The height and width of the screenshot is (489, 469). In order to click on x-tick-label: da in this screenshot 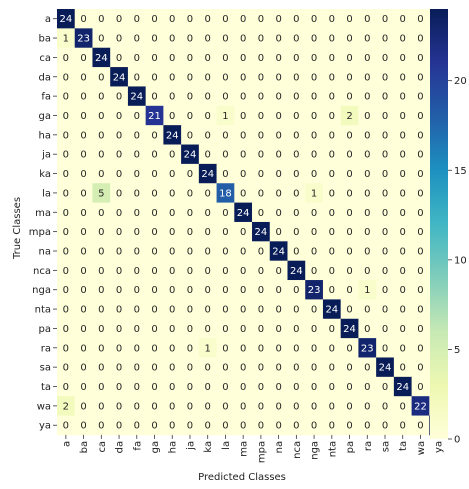, I will do `click(120, 447)`.